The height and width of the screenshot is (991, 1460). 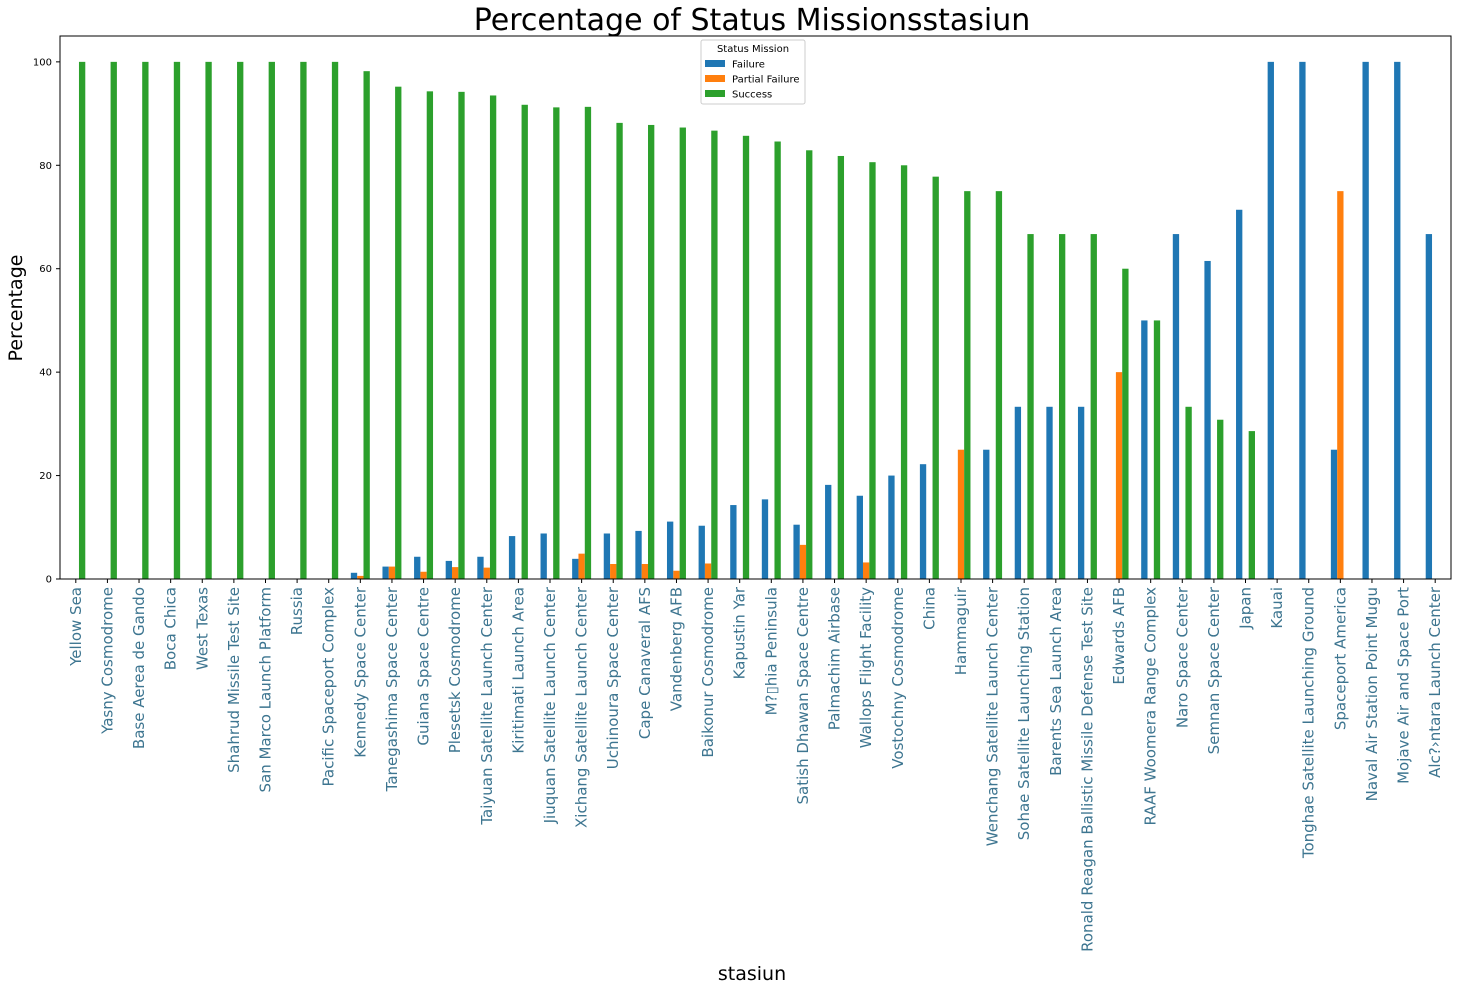 What do you see at coordinates (1340, 658) in the screenshot?
I see `x-tick-label: Spaceport America` at bounding box center [1340, 658].